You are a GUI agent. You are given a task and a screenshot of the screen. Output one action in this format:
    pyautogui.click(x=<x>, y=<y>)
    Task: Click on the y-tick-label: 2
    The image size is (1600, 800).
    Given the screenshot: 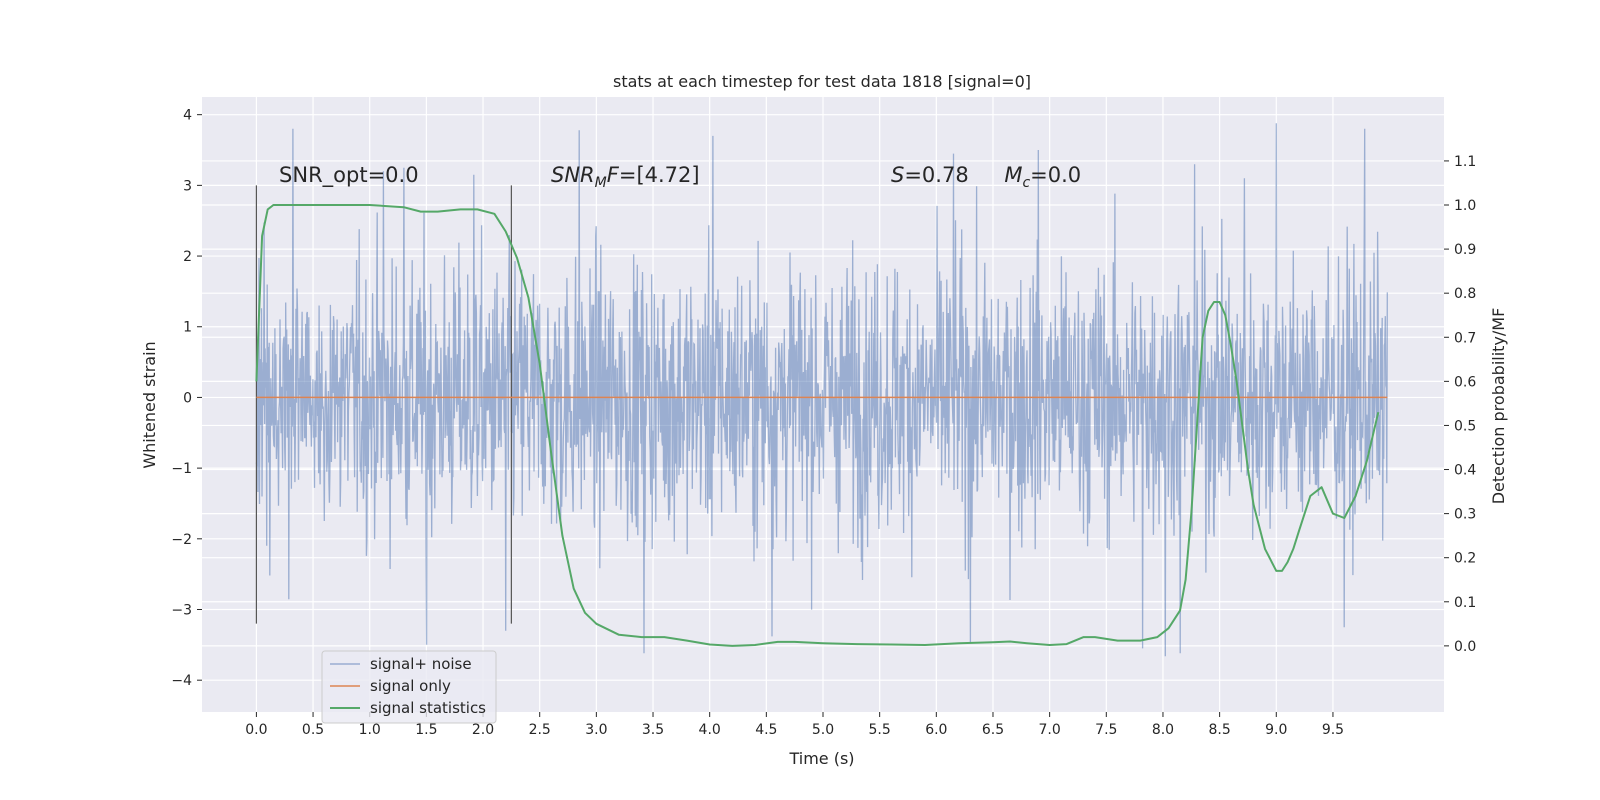 What is the action you would take?
    pyautogui.click(x=187, y=257)
    